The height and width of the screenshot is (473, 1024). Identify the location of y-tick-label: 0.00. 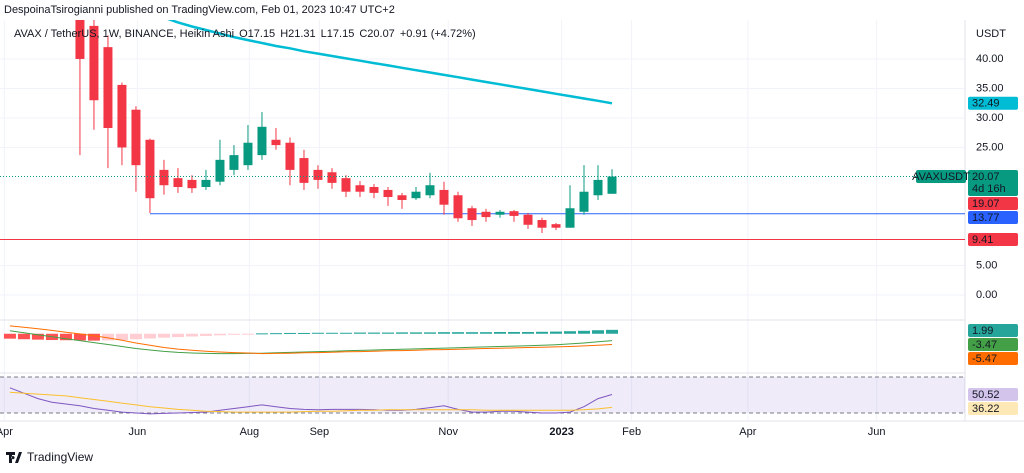
(986, 295).